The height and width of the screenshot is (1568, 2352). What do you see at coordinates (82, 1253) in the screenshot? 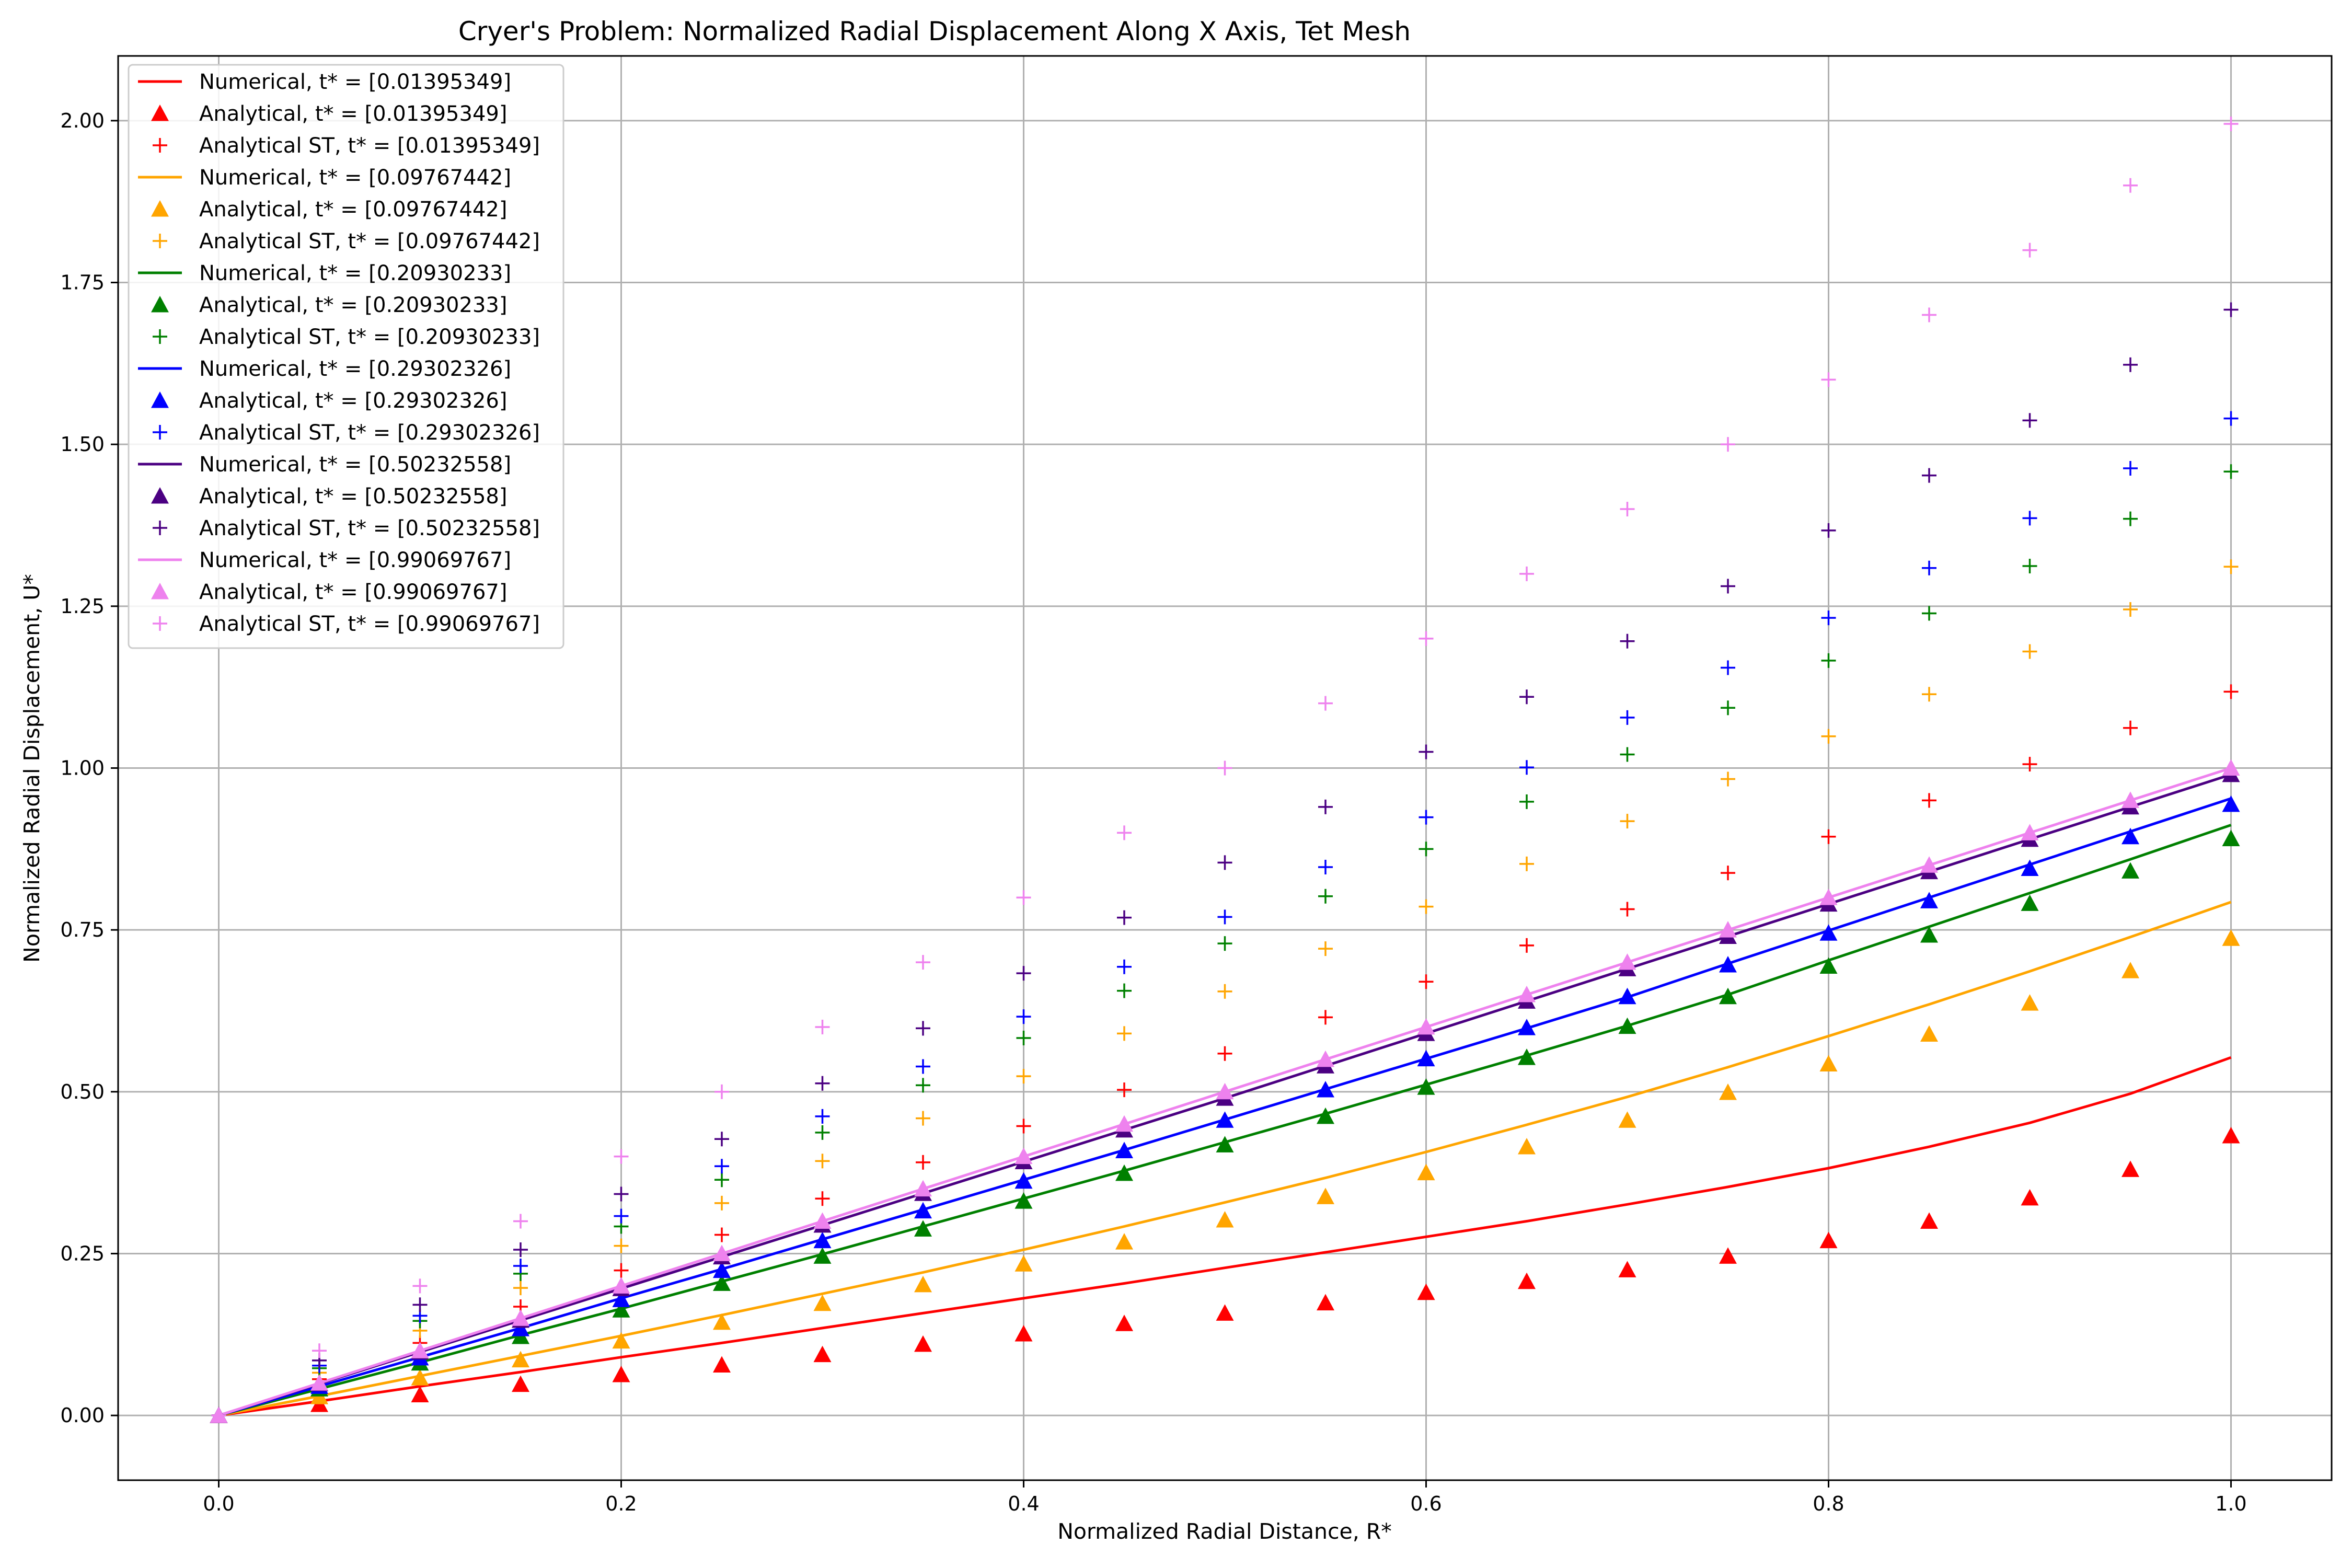
I see `y-tick-label: 0.25` at bounding box center [82, 1253].